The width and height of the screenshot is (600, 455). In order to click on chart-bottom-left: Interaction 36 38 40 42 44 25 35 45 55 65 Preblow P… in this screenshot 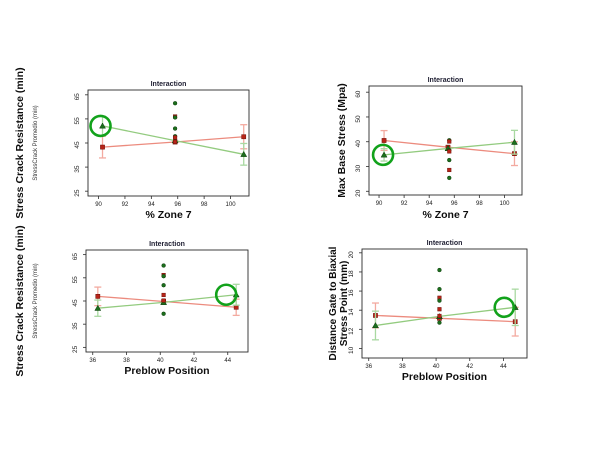, I will do `click(131, 301)`.